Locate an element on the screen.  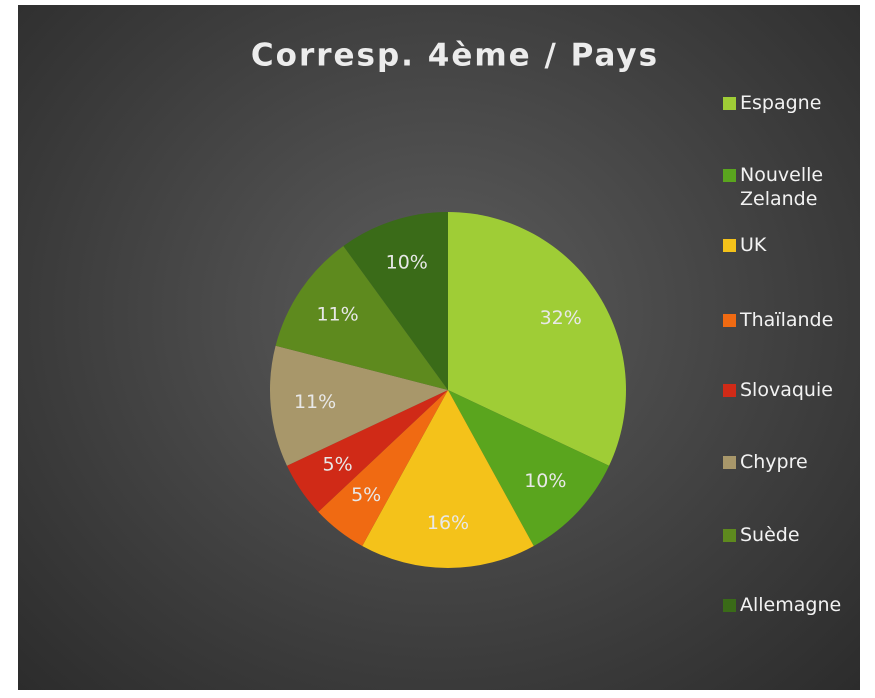
legend-label: Nouvelle Zelande is located at coordinates (782, 187).